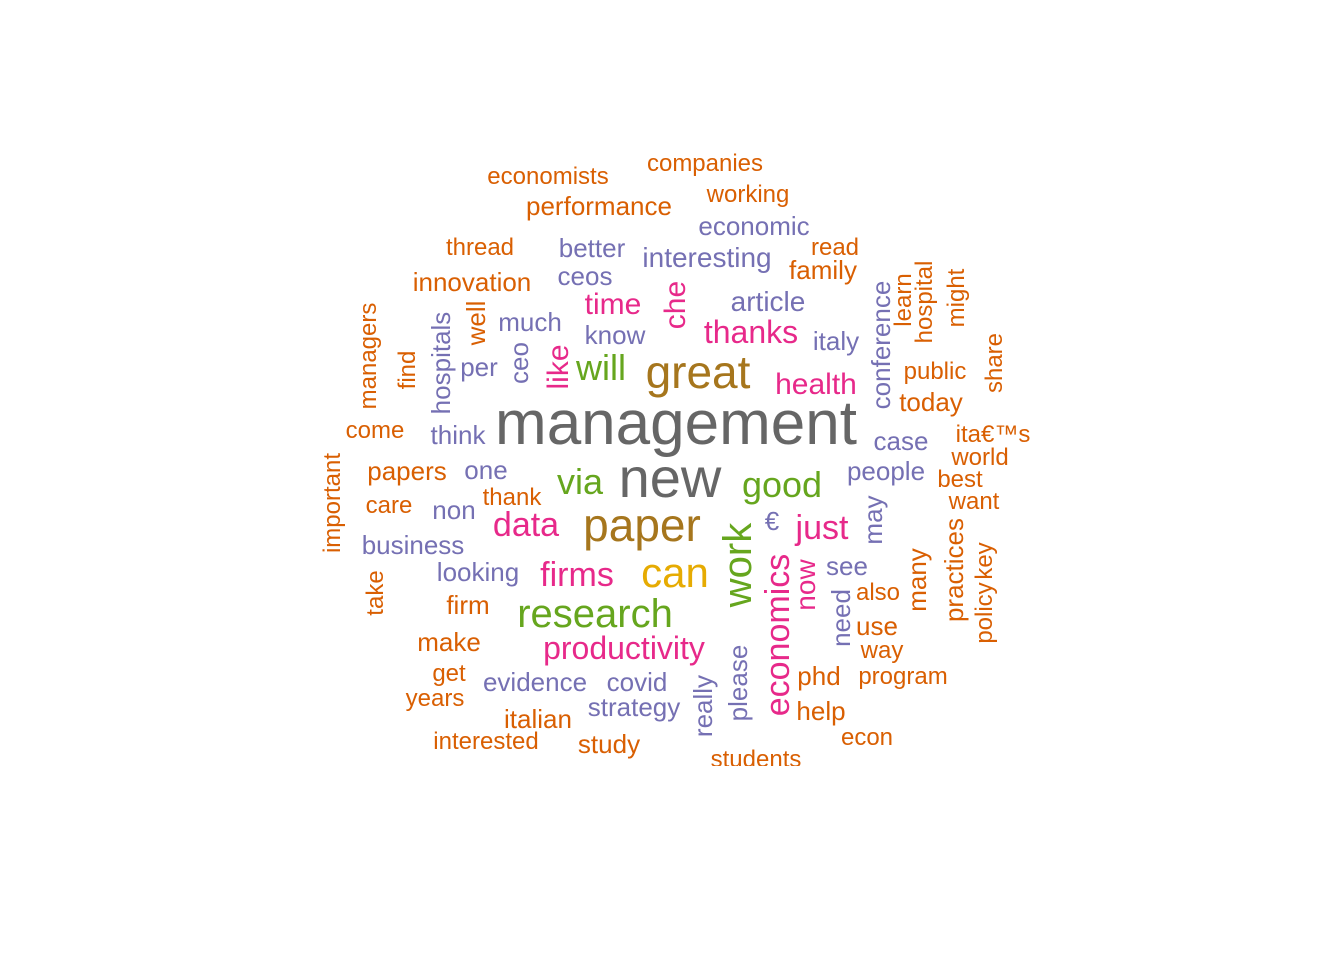 The image size is (1344, 960). I want to click on cloud-word-today: today, so click(931, 402).